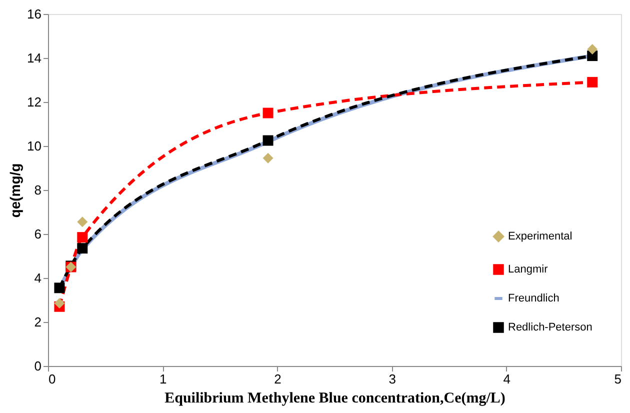  What do you see at coordinates (163, 379) in the screenshot?
I see `x-tick-label: 1` at bounding box center [163, 379].